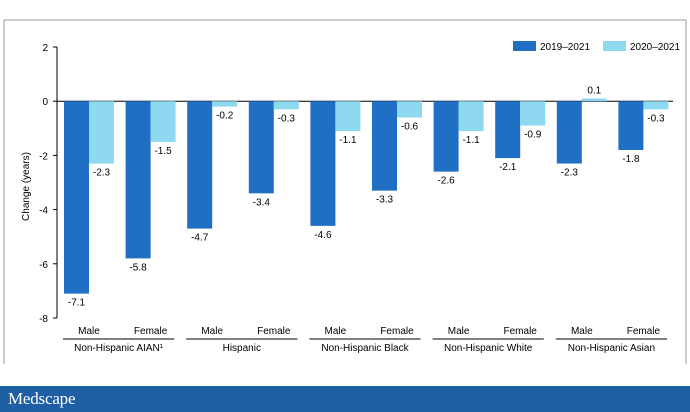 This screenshot has height=412, width=690. Describe the element at coordinates (42, 398) in the screenshot. I see `medscape-logo: Medscape` at that location.